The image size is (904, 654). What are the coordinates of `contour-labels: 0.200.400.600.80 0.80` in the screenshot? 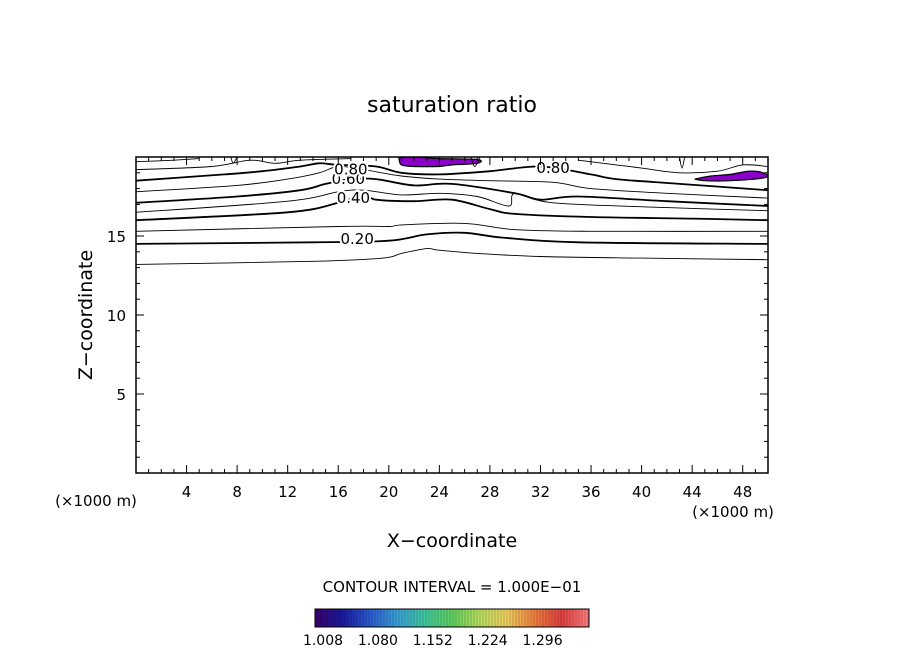 It's located at (451, 203).